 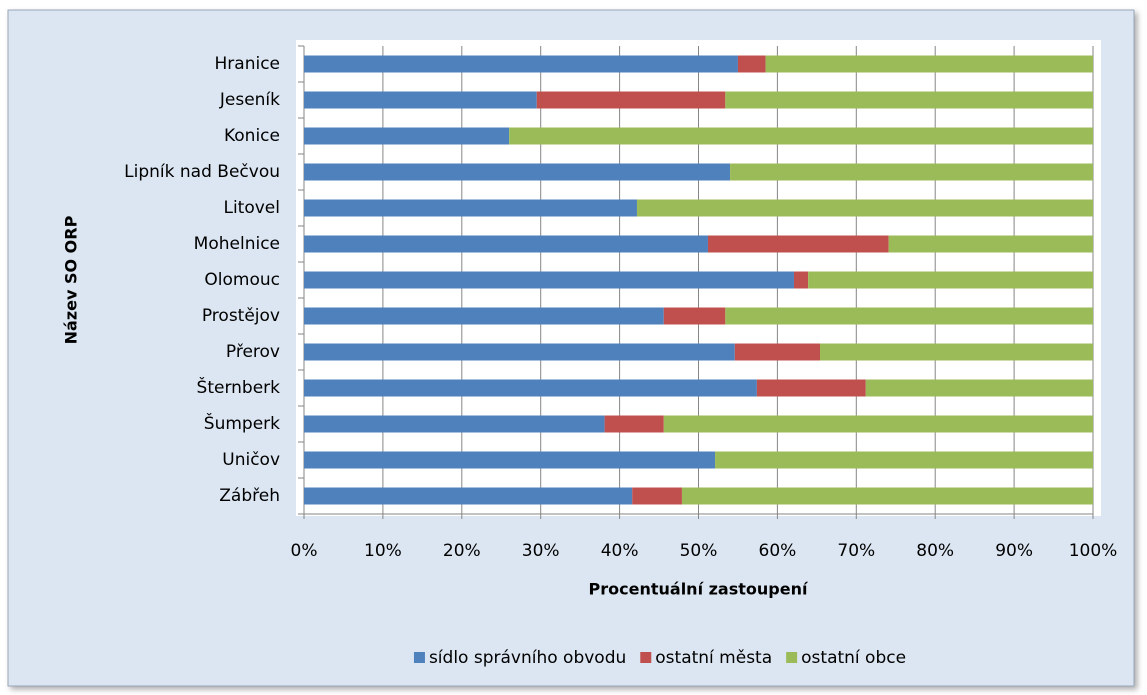 What do you see at coordinates (242, 423) in the screenshot?
I see `y-tick-label: Šumperk` at bounding box center [242, 423].